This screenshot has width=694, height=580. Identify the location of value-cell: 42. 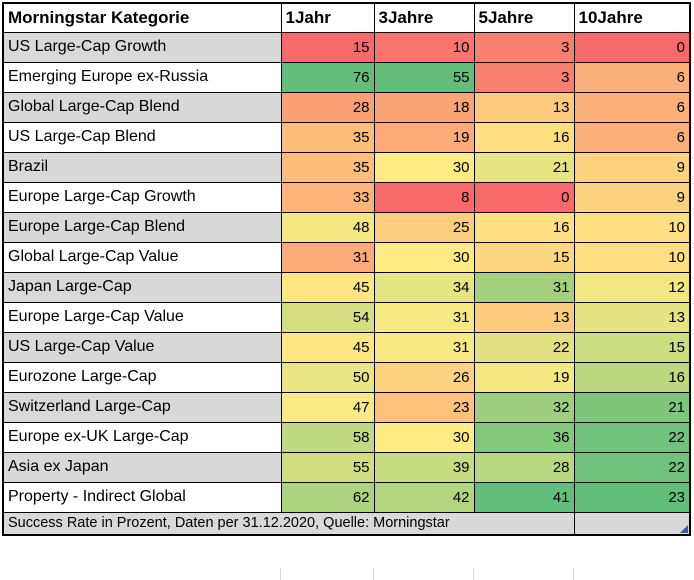
(424, 497).